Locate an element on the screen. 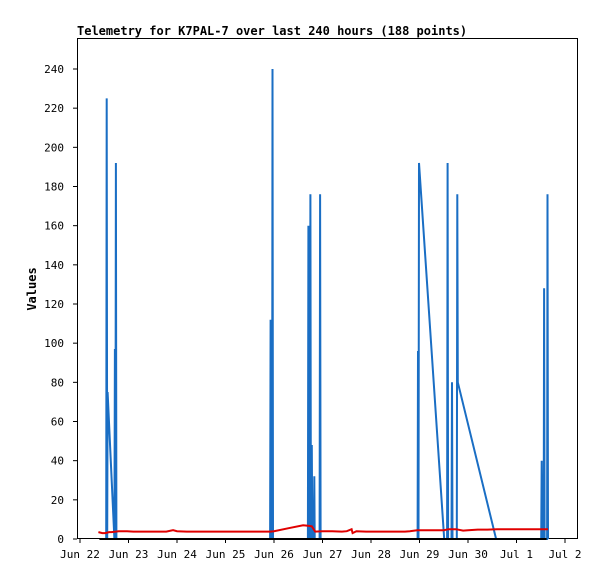 This screenshot has width=615, height=579. y-tick-label: 40 is located at coordinates (57, 461).